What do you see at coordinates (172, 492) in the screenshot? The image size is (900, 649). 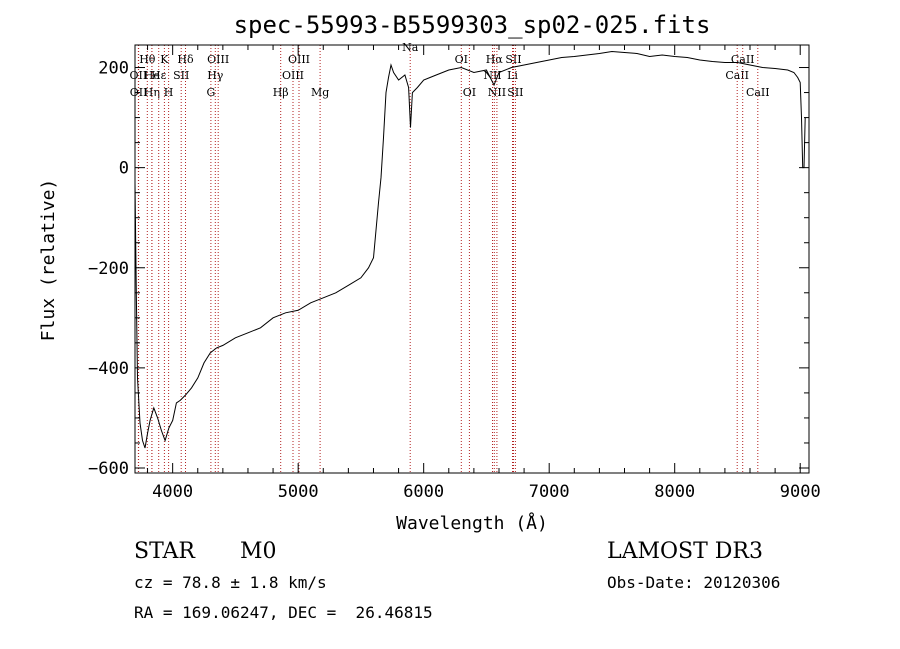 I see `x-tick-label: 4000` at bounding box center [172, 492].